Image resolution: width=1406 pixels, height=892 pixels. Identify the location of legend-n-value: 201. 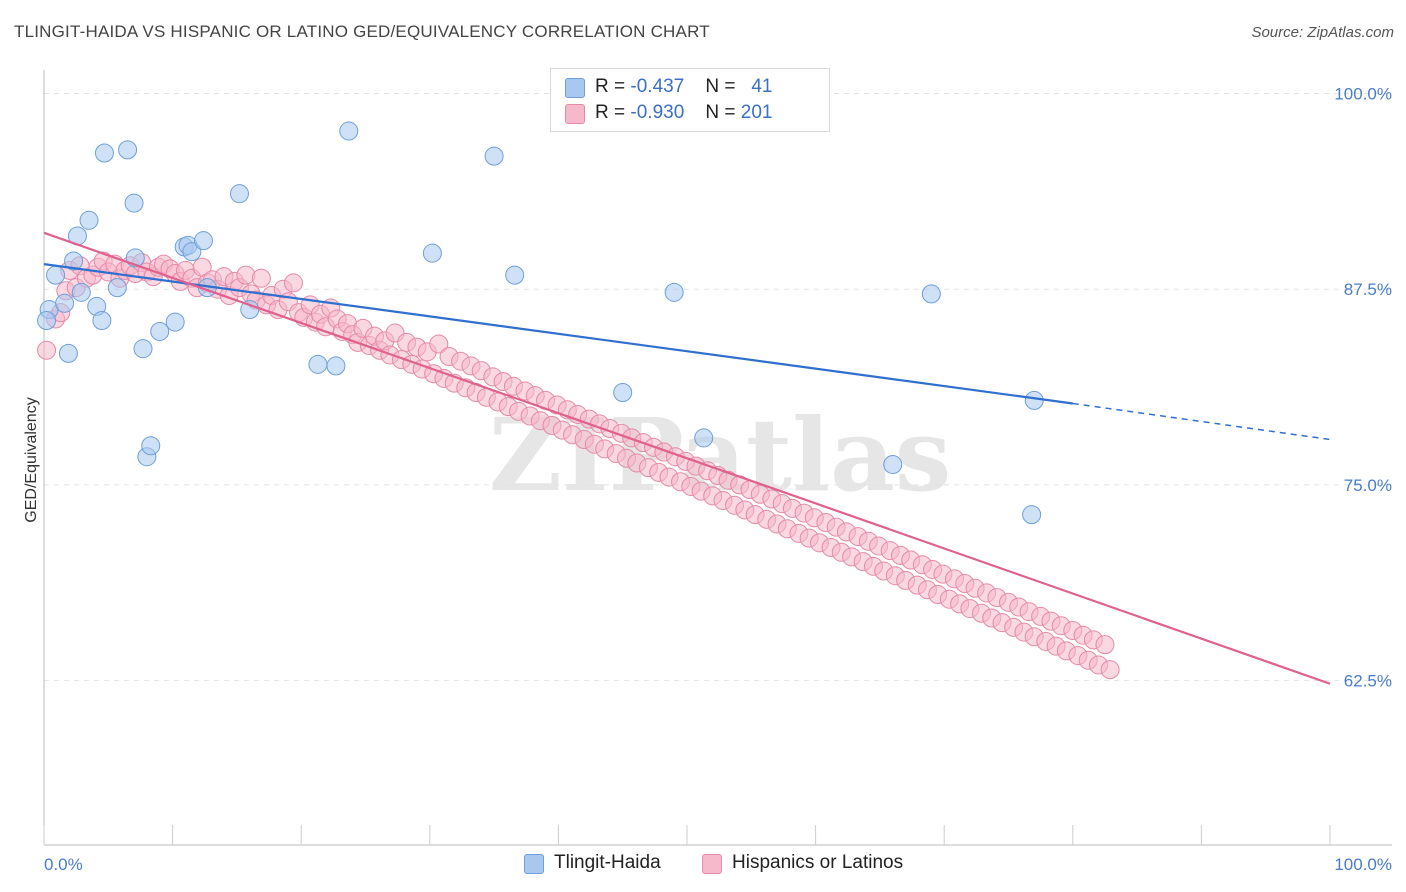
(756, 112).